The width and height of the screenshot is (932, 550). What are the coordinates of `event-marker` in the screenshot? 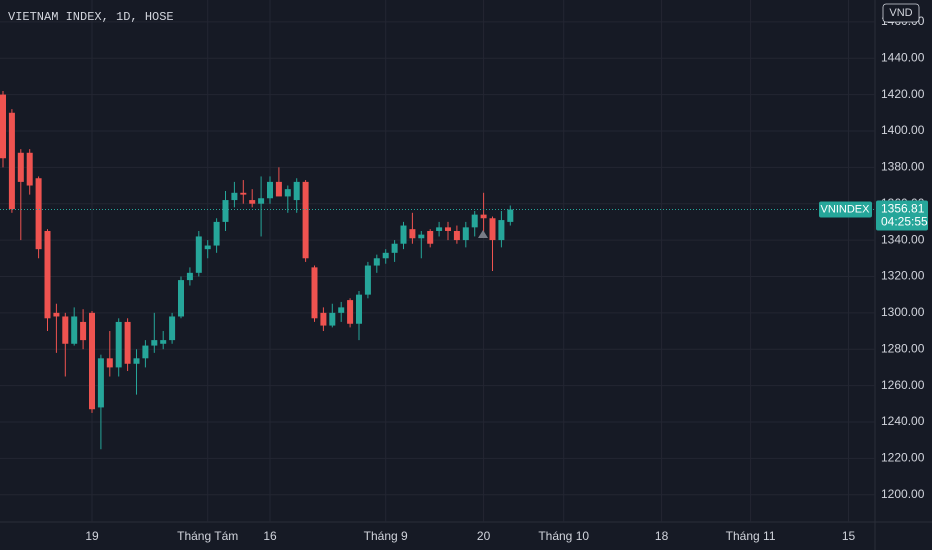 It's located at (483, 234).